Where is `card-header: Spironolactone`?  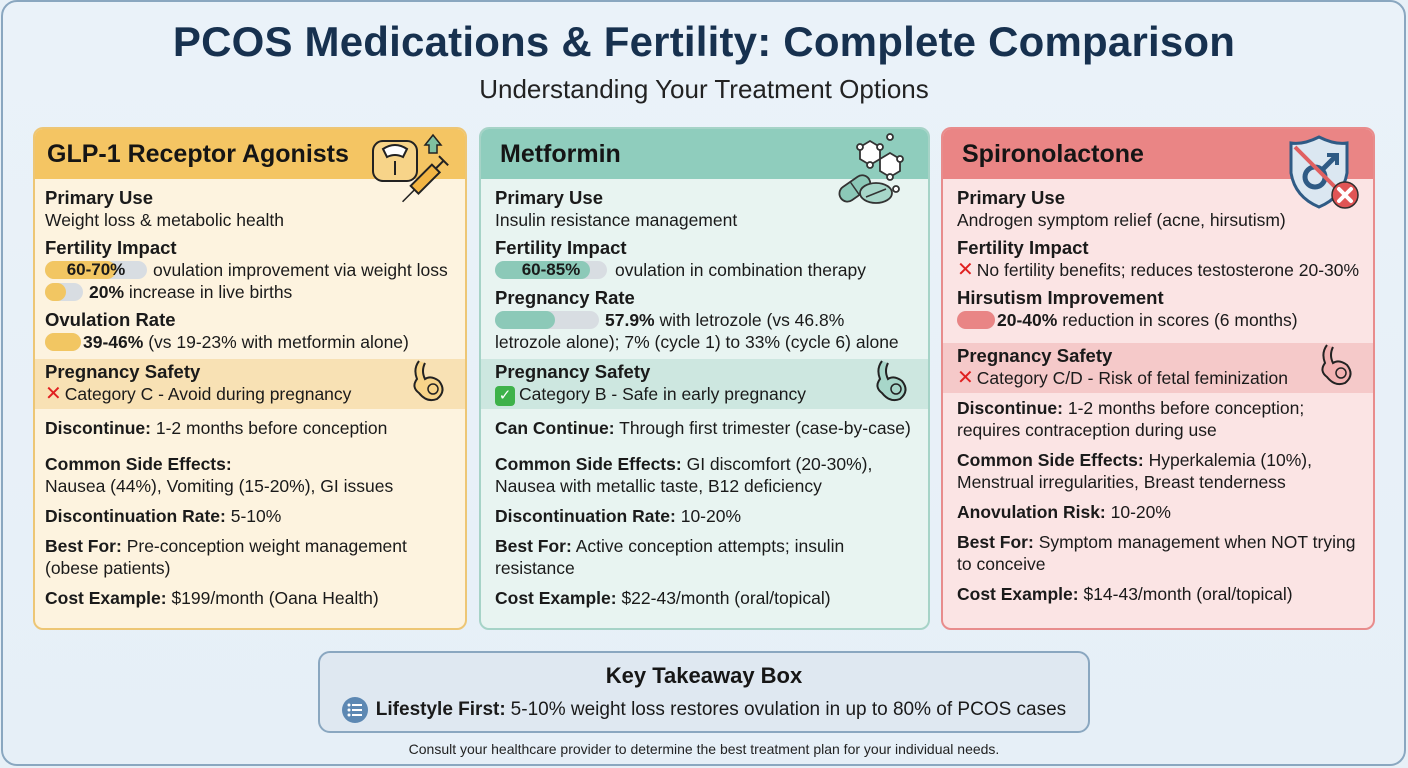
card-header: Spironolactone is located at coordinates (1158, 169).